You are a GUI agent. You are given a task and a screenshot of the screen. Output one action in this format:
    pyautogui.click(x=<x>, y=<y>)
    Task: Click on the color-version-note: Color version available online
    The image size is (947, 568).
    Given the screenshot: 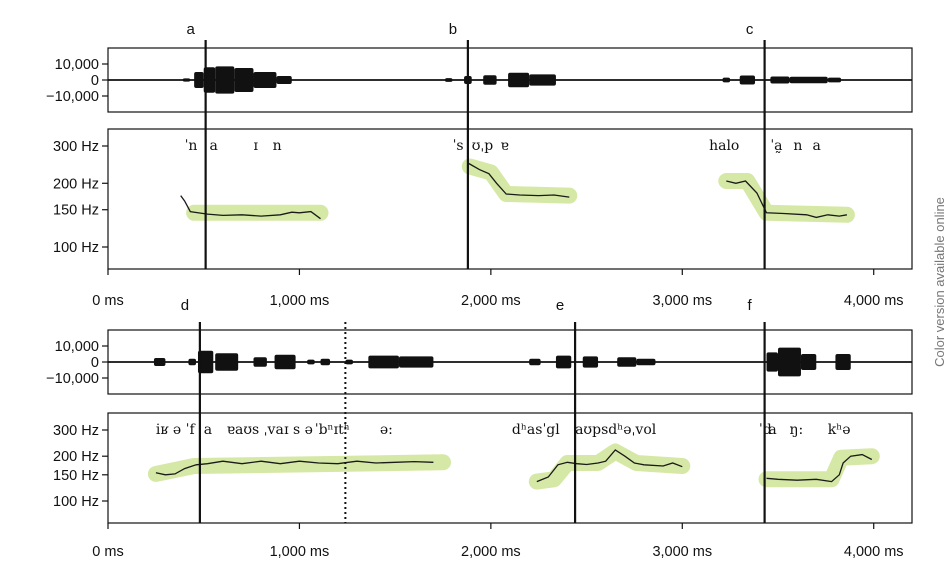 What is the action you would take?
    pyautogui.click(x=939, y=282)
    